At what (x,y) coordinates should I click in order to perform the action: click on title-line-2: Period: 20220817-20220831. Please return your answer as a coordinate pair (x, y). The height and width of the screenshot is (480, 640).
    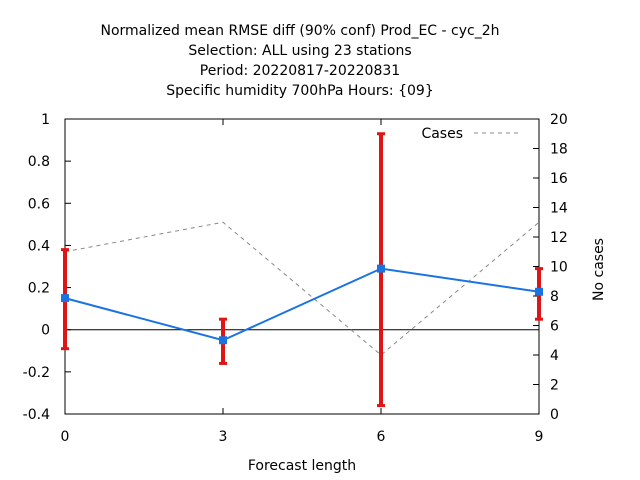
    Looking at the image, I should click on (300, 71).